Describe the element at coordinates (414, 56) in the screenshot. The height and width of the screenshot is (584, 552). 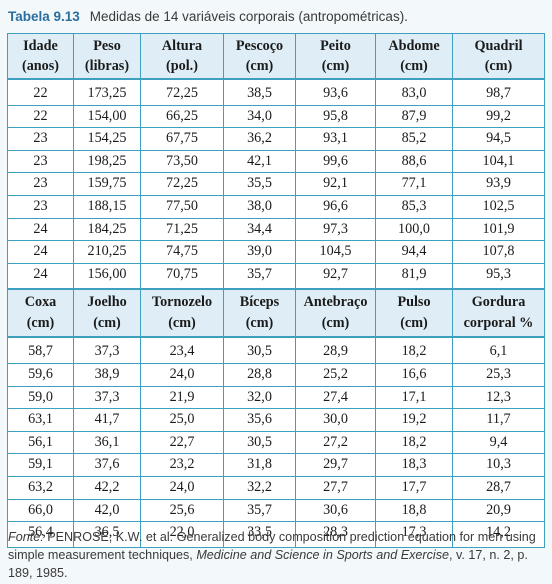
I see `column-header: Abdome (cm)` at that location.